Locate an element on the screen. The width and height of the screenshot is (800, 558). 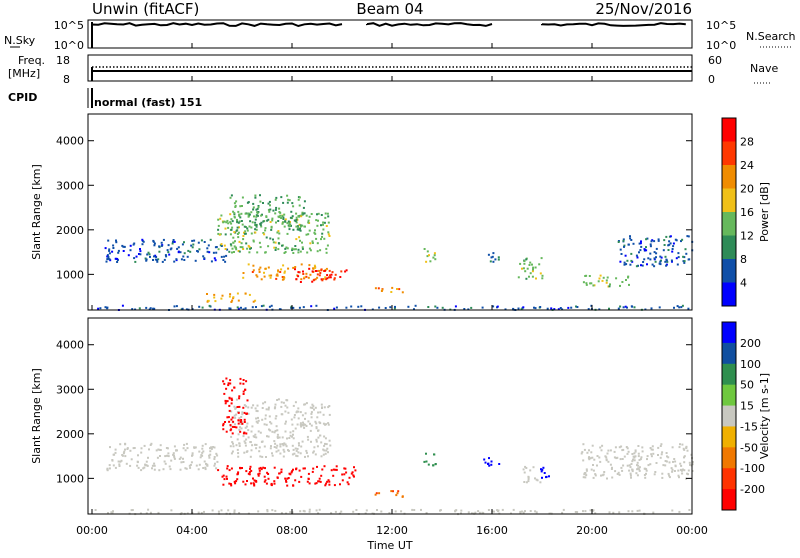
colorbar-tick-label: 50 is located at coordinates (747, 385).